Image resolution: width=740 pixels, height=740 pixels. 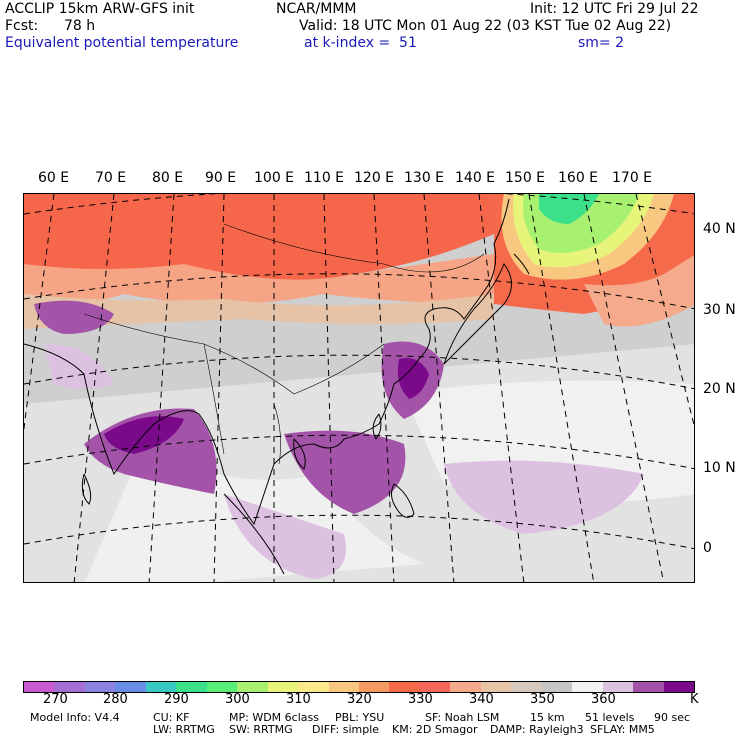 I want to click on level-label: at k-index = 51, so click(x=360, y=43).